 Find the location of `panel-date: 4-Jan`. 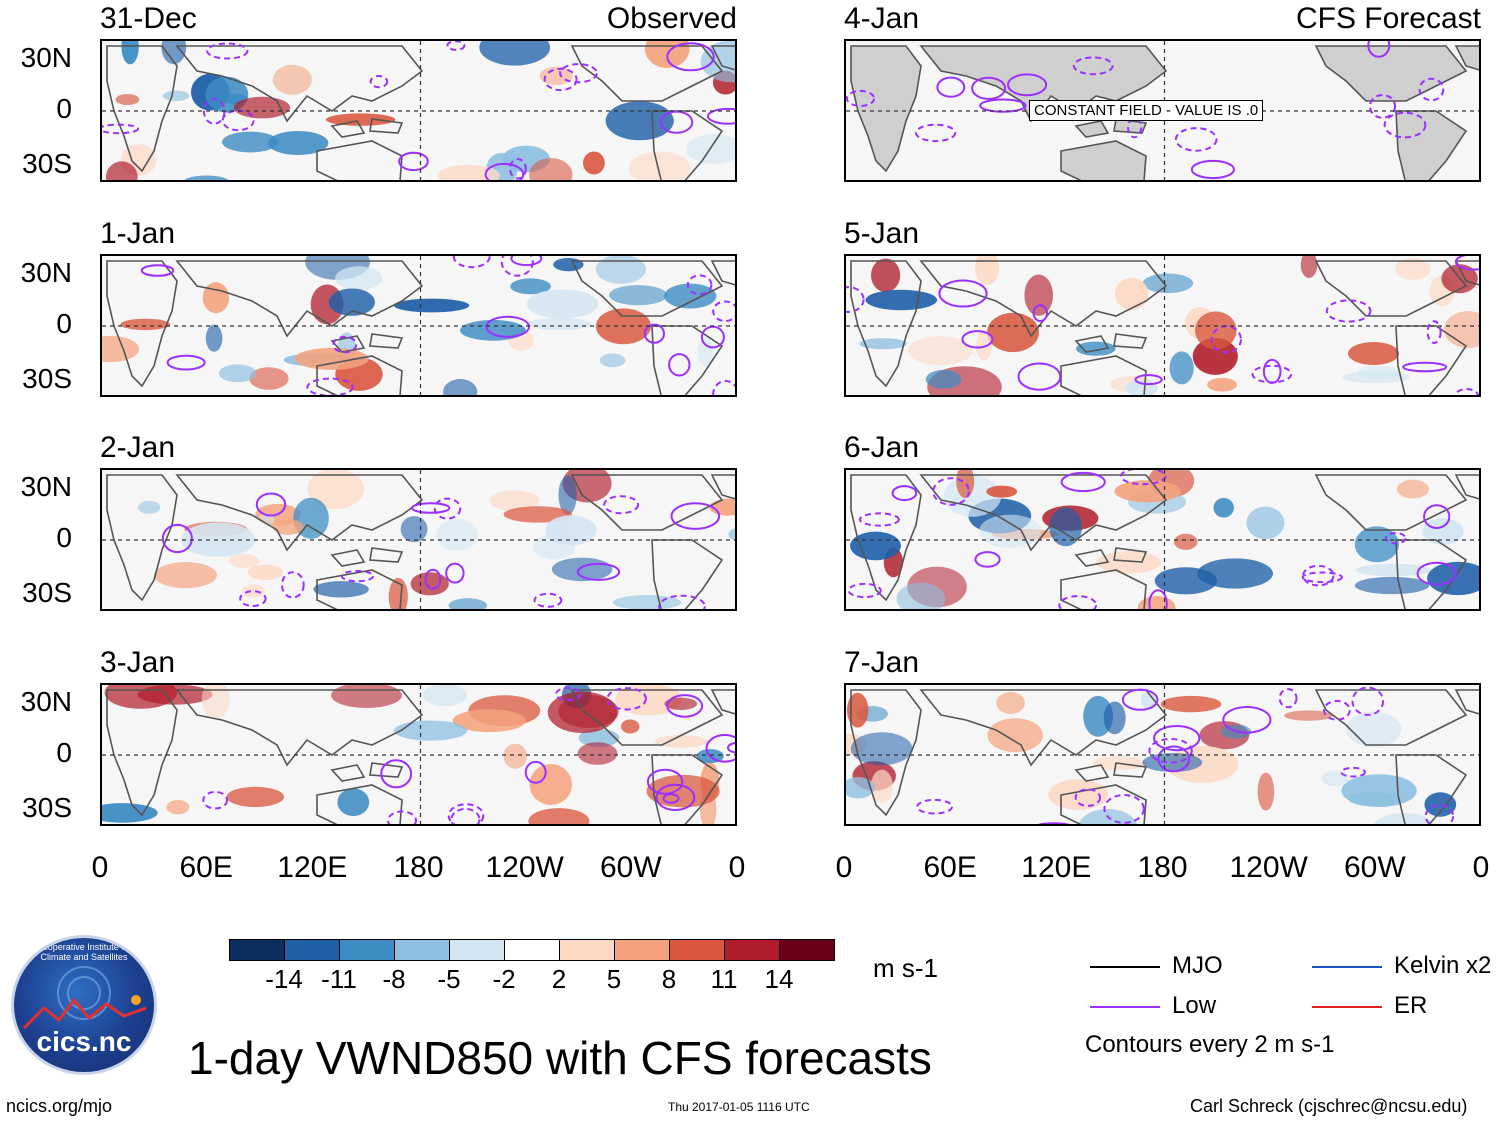

panel-date: 4-Jan is located at coordinates (882, 18).